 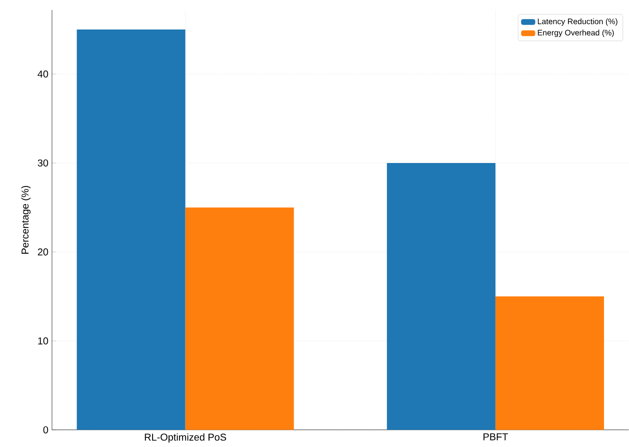 What do you see at coordinates (43, 74) in the screenshot?
I see `y-tick-label: 40` at bounding box center [43, 74].